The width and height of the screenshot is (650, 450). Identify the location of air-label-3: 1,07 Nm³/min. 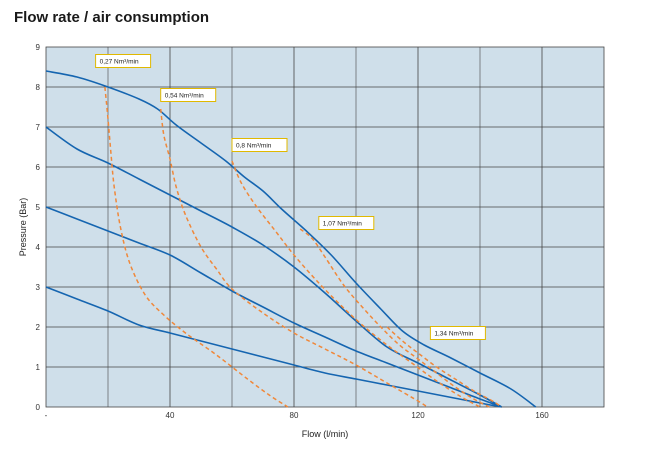
(346, 223).